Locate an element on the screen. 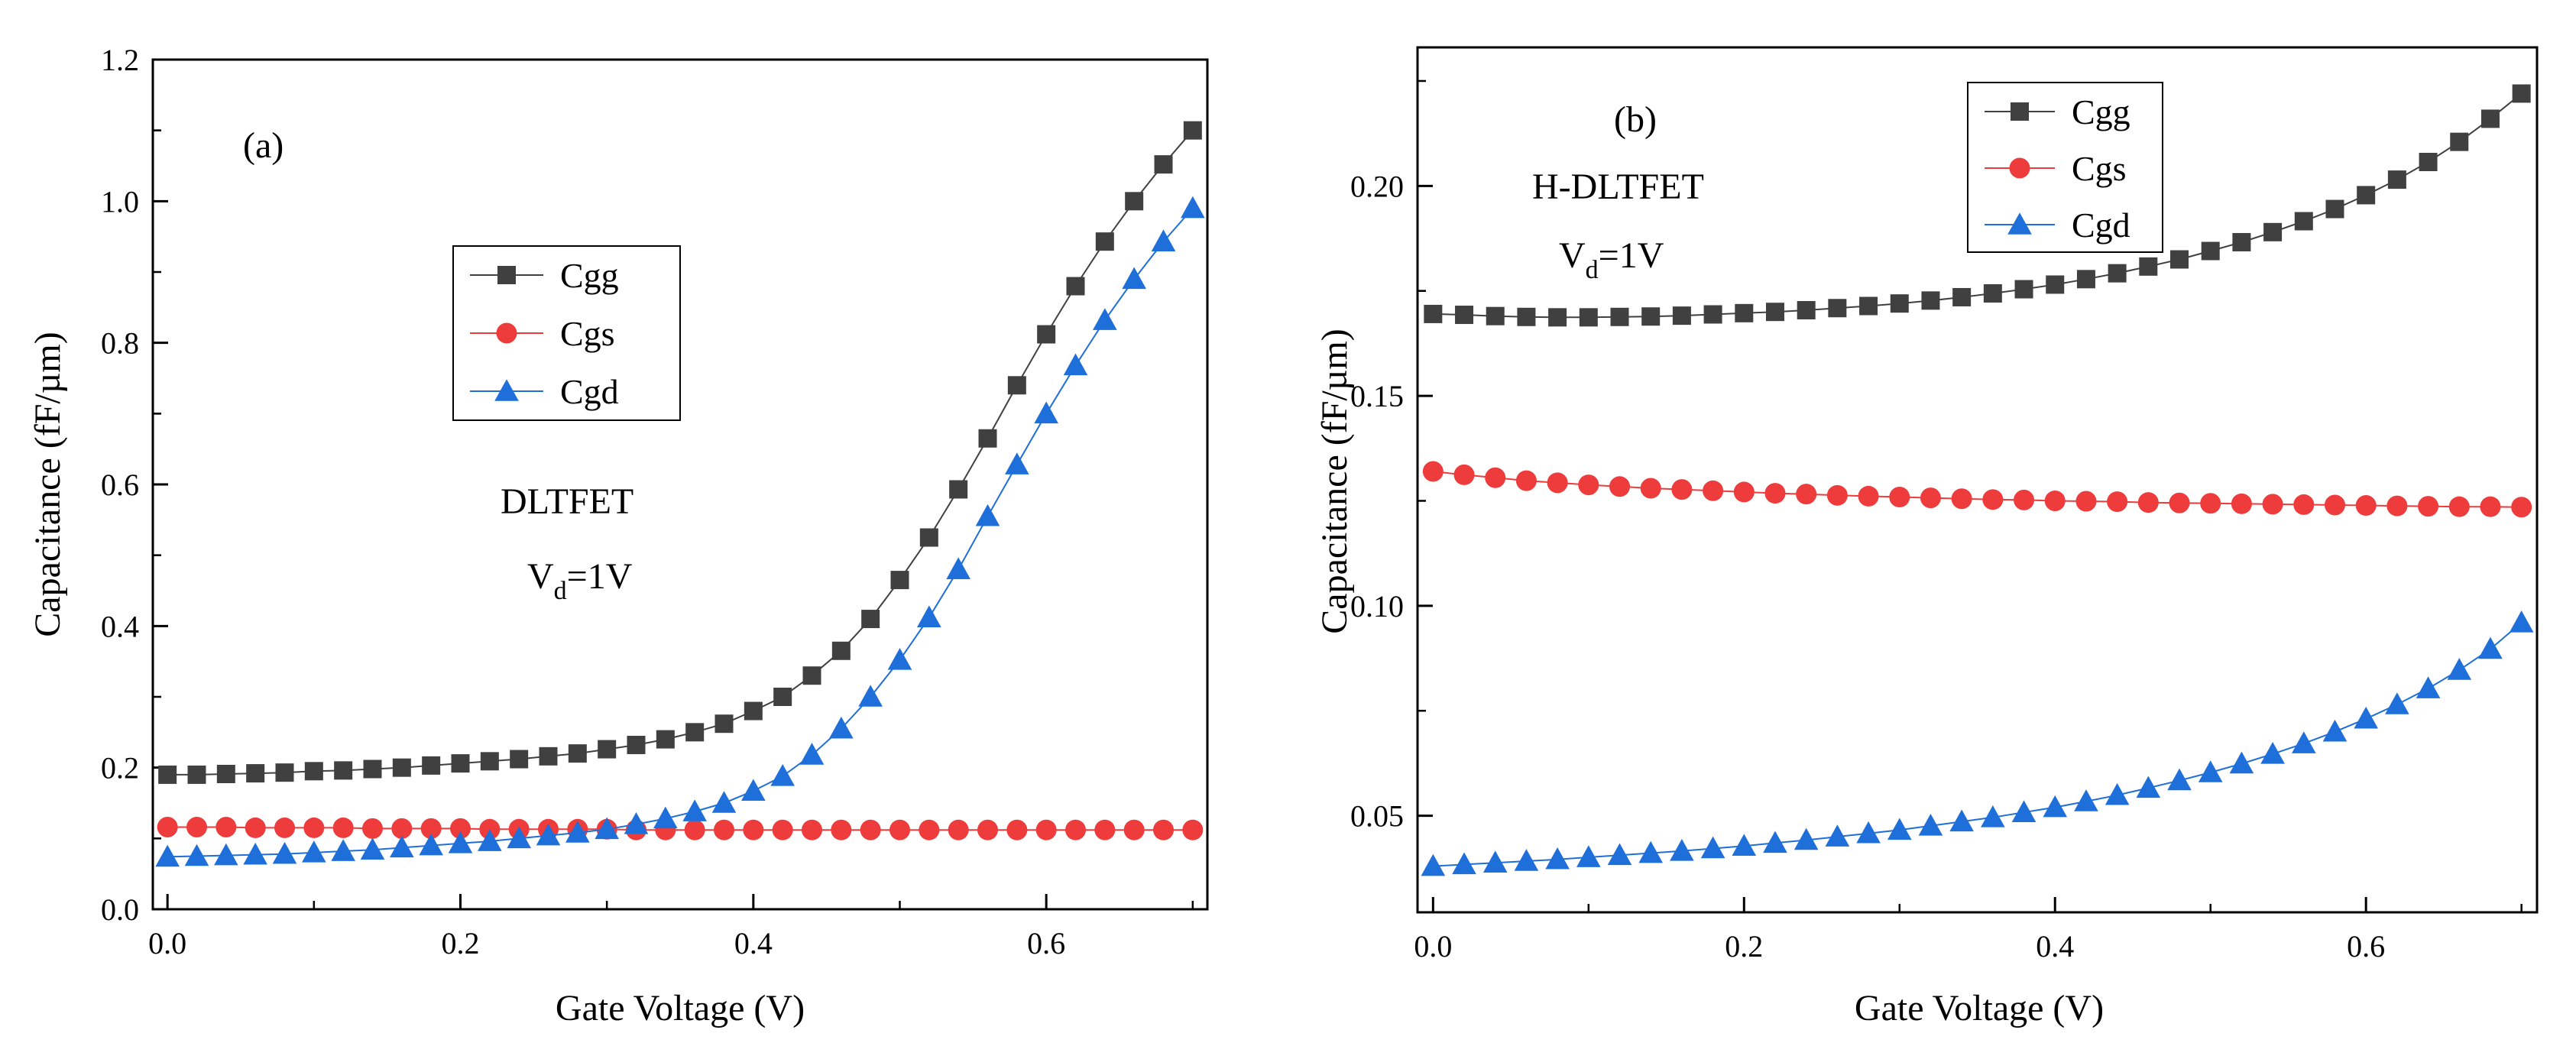 This screenshot has width=2576, height=1059. panel-b-x-axis-label: Gate Voltage (V) is located at coordinates (1979, 1008).